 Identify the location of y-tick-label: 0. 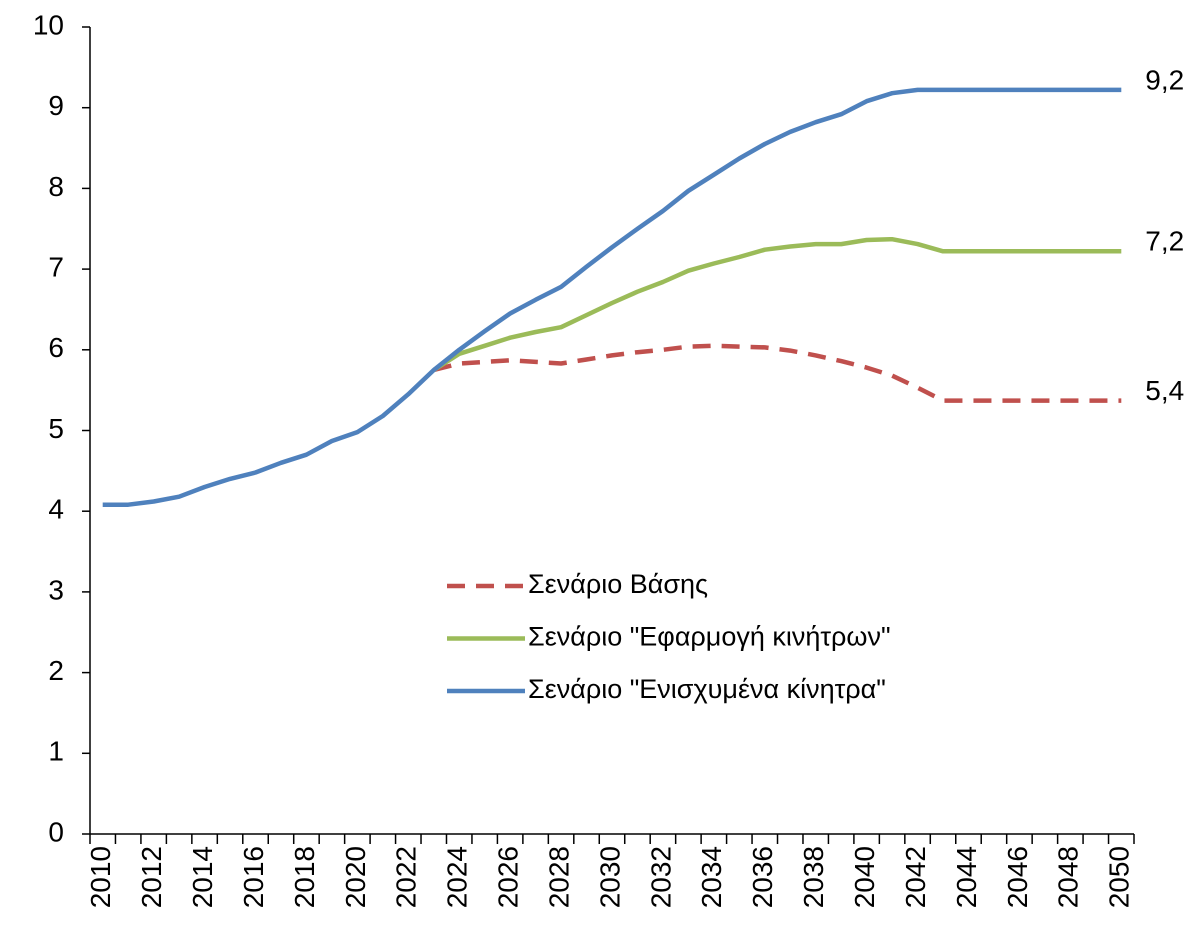
(56, 831).